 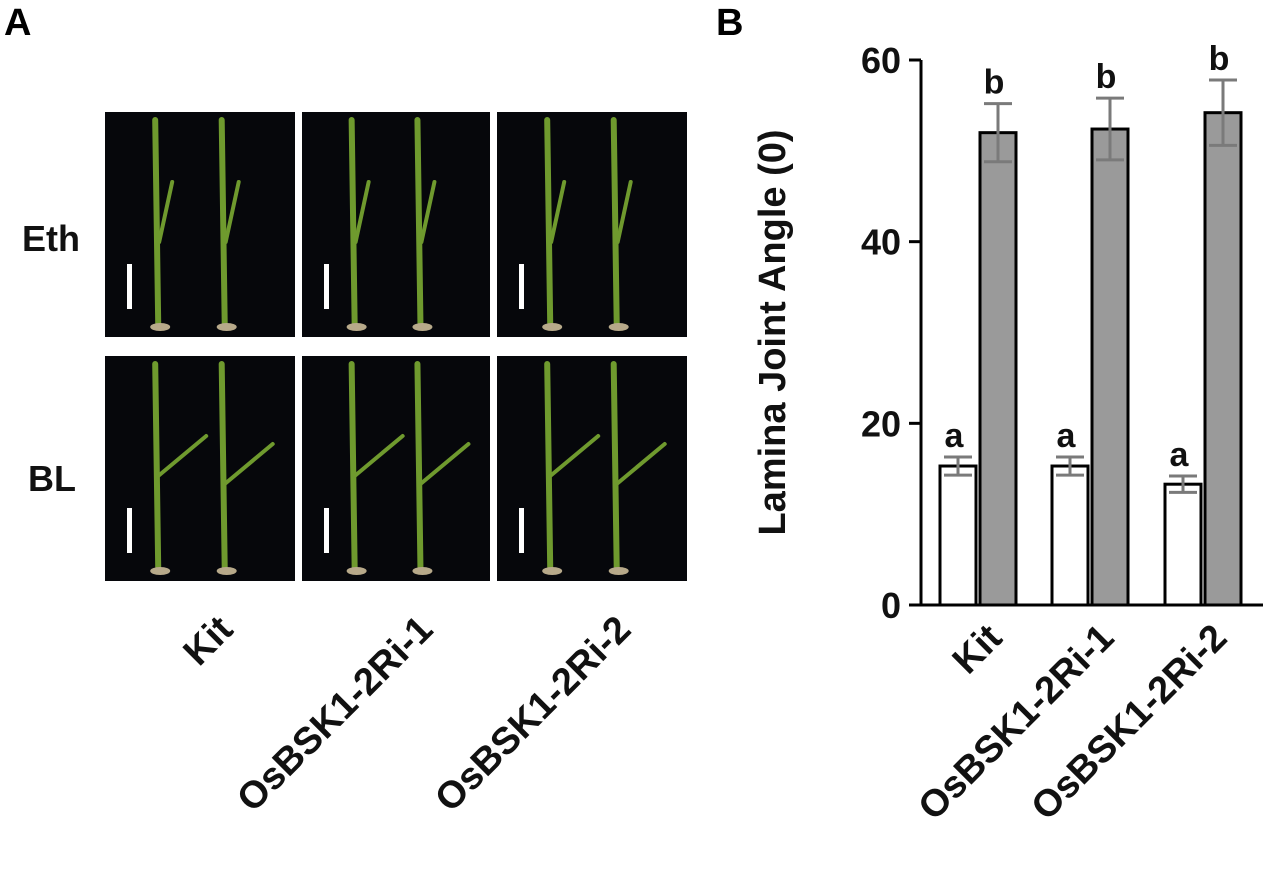 What do you see at coordinates (730, 23) in the screenshot?
I see `panel-b-letter: B` at bounding box center [730, 23].